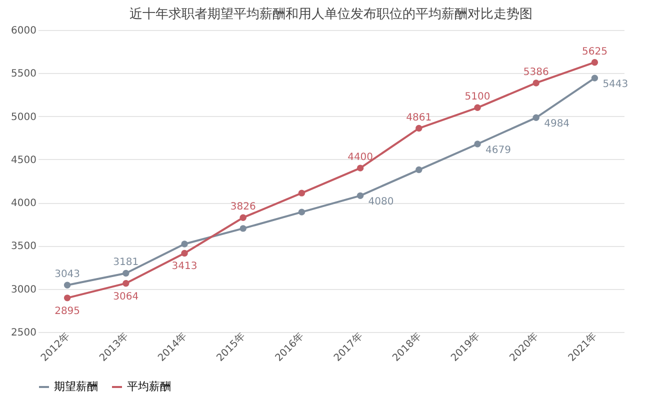 Image resolution: width=650 pixels, height=400 pixels. What do you see at coordinates (361, 158) in the screenshot?
I see `data-label: 4400` at bounding box center [361, 158].